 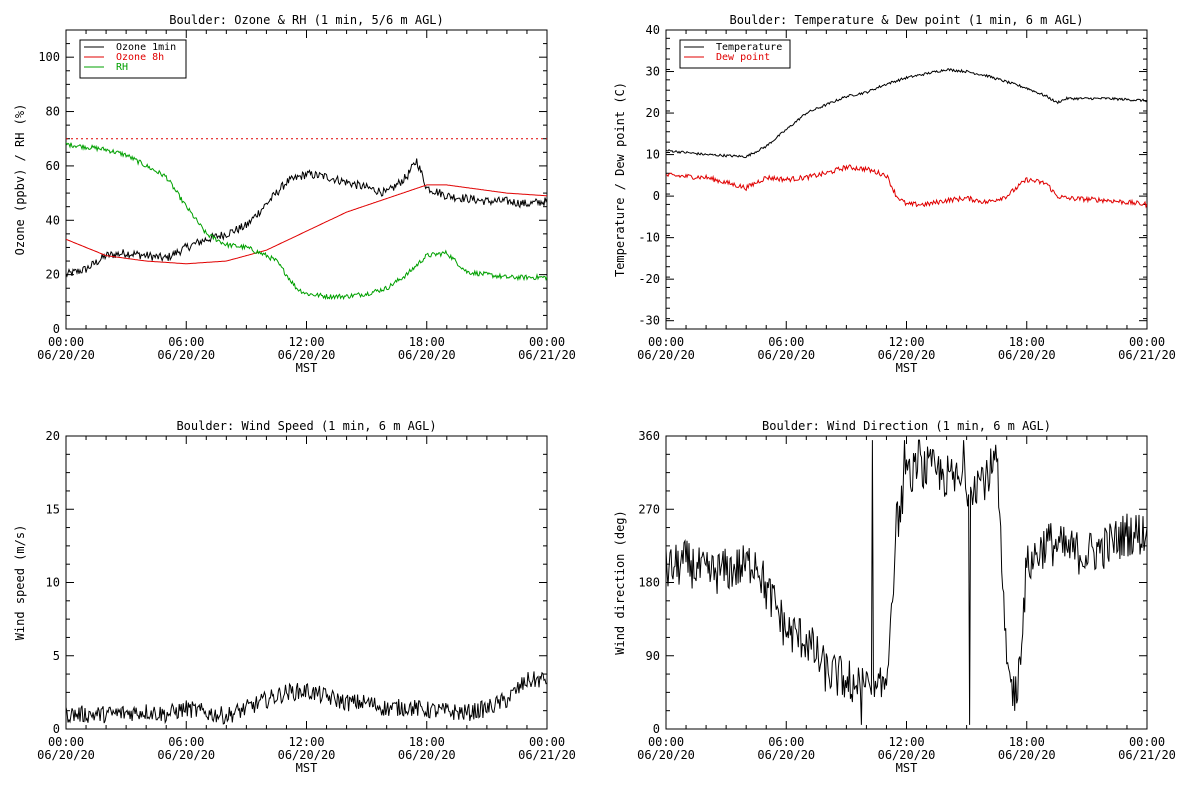 What do you see at coordinates (140, 57) in the screenshot?
I see `legend-label: Ozone 8h` at bounding box center [140, 57].